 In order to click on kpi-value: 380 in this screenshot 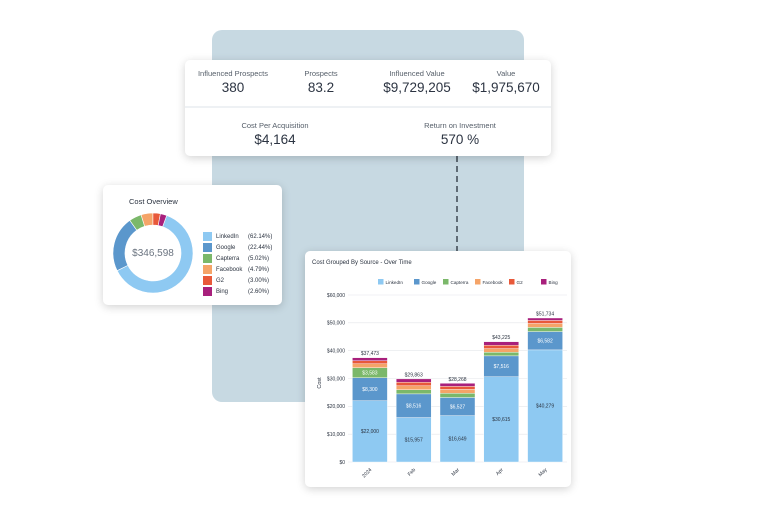, I will do `click(233, 87)`.